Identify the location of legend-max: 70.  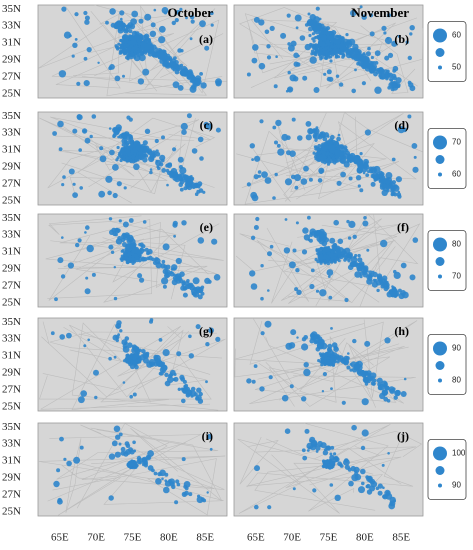
(456, 142).